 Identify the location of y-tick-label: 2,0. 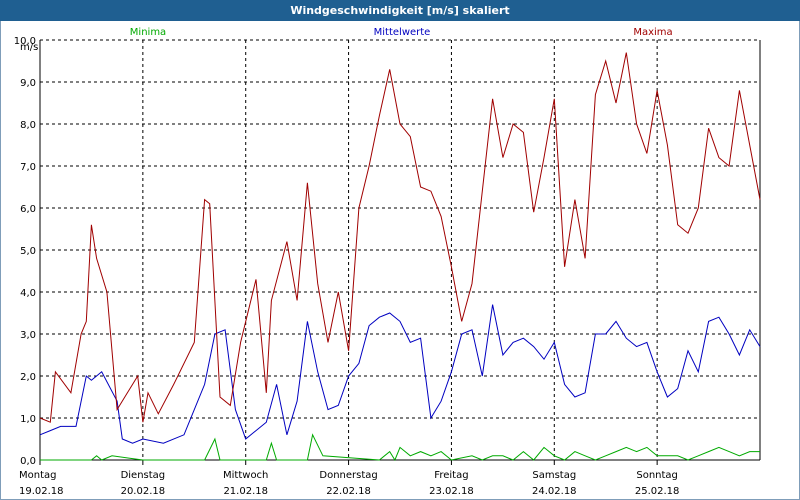
(28, 377).